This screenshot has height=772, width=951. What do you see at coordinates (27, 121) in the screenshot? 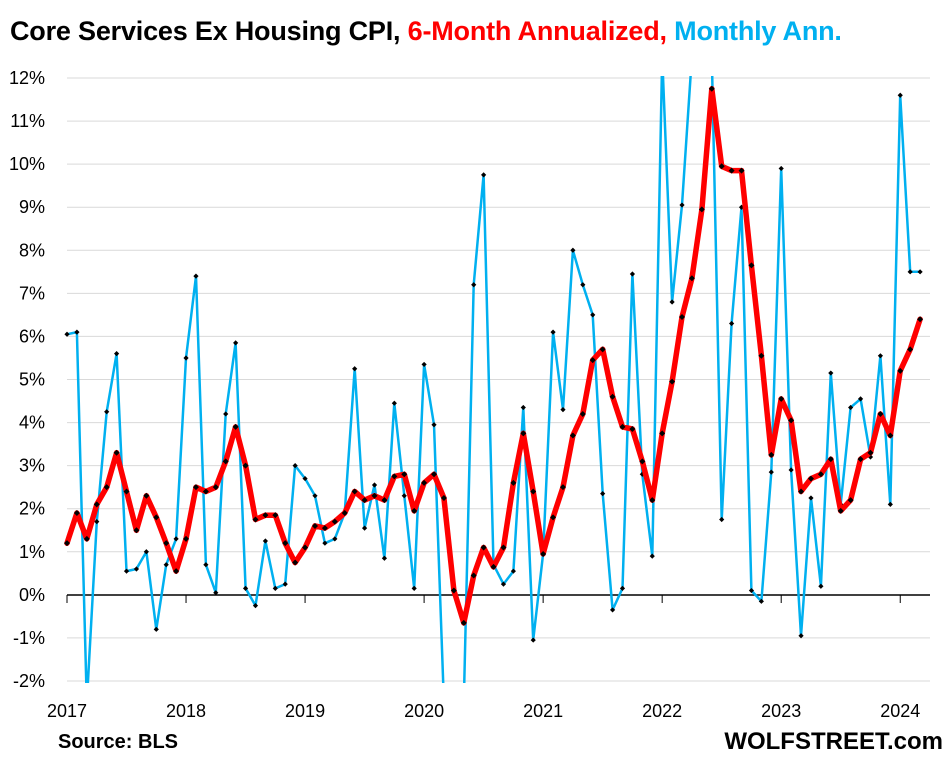
I see `y-tick-label: 11%` at bounding box center [27, 121].